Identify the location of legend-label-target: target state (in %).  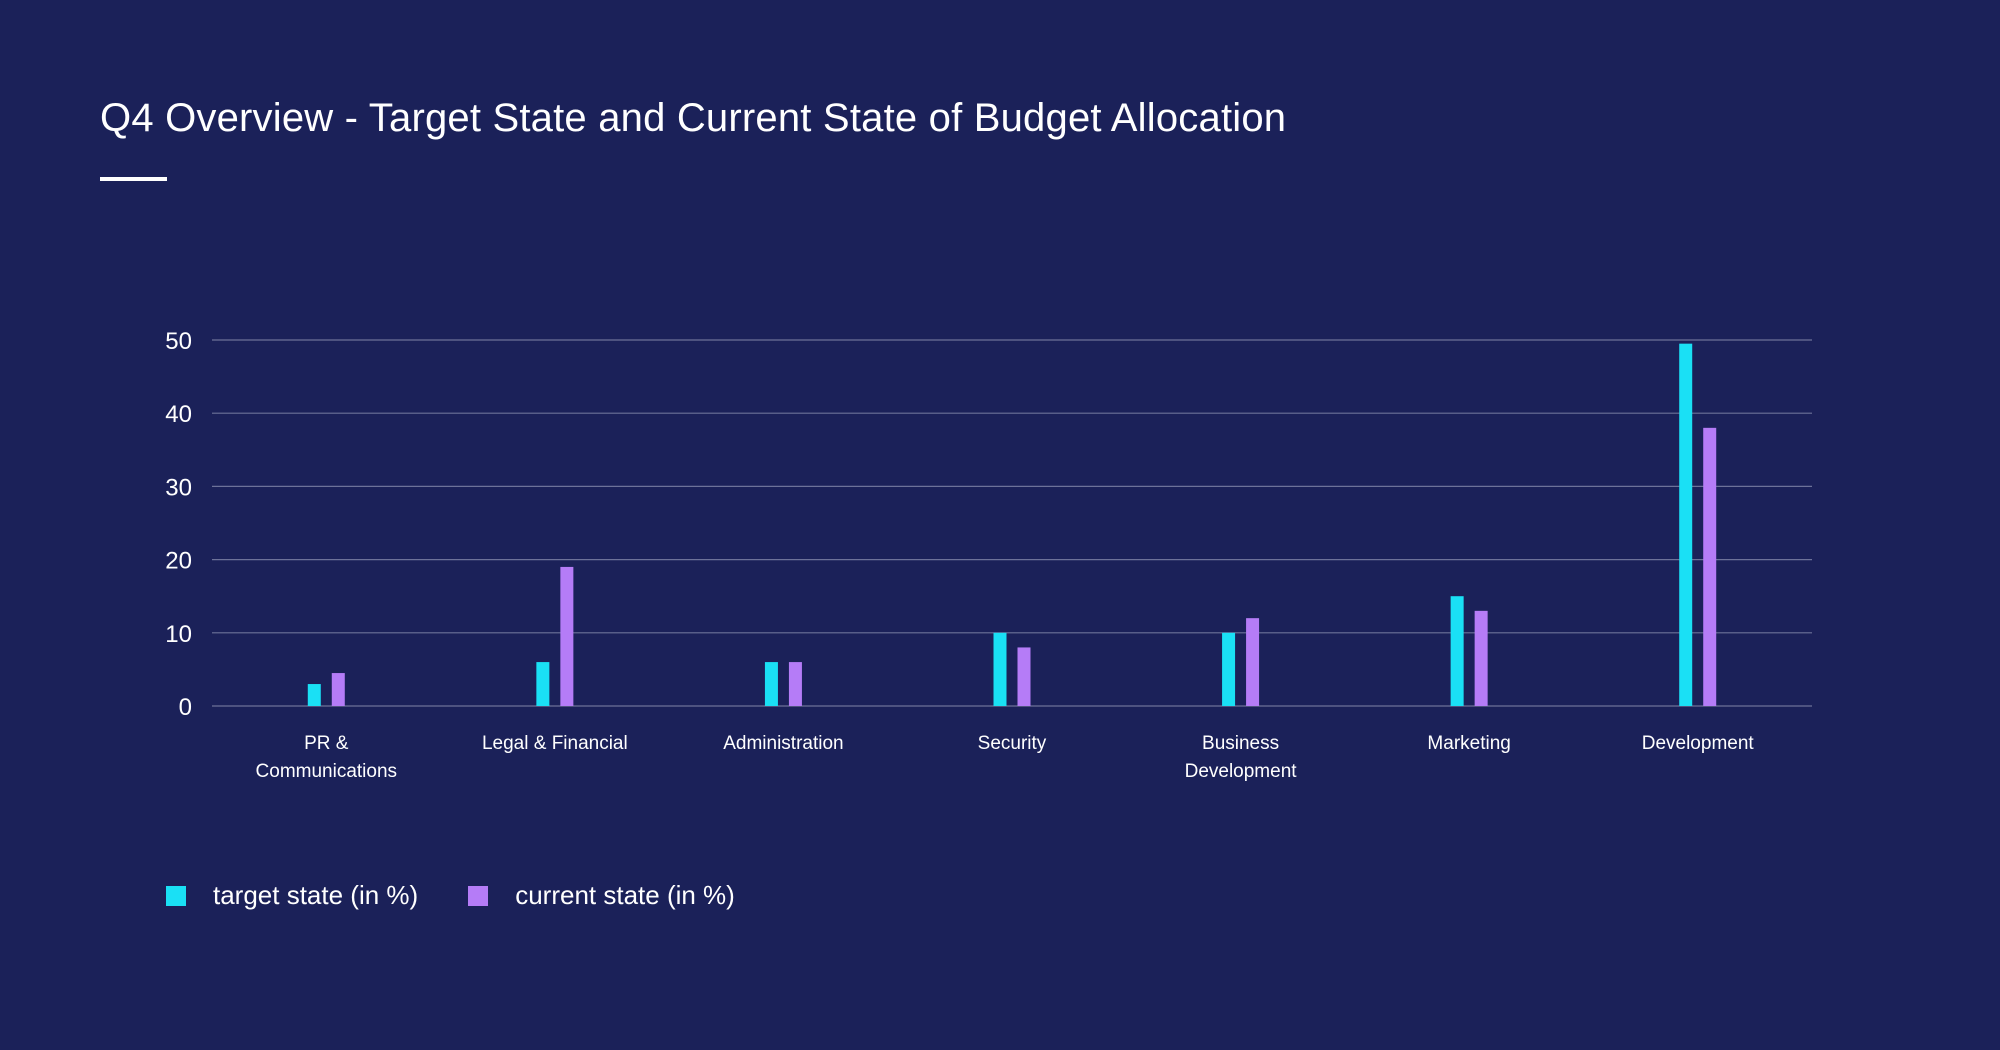
(316, 895).